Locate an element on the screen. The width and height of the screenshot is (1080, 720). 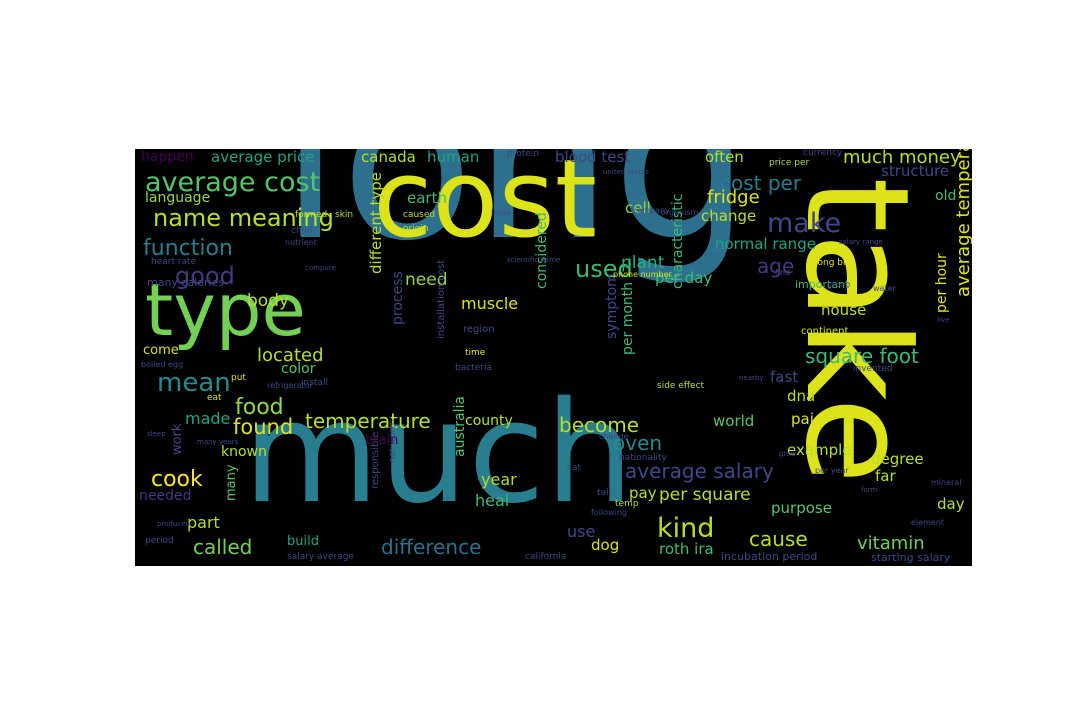
word: price per is located at coordinates (789, 163).